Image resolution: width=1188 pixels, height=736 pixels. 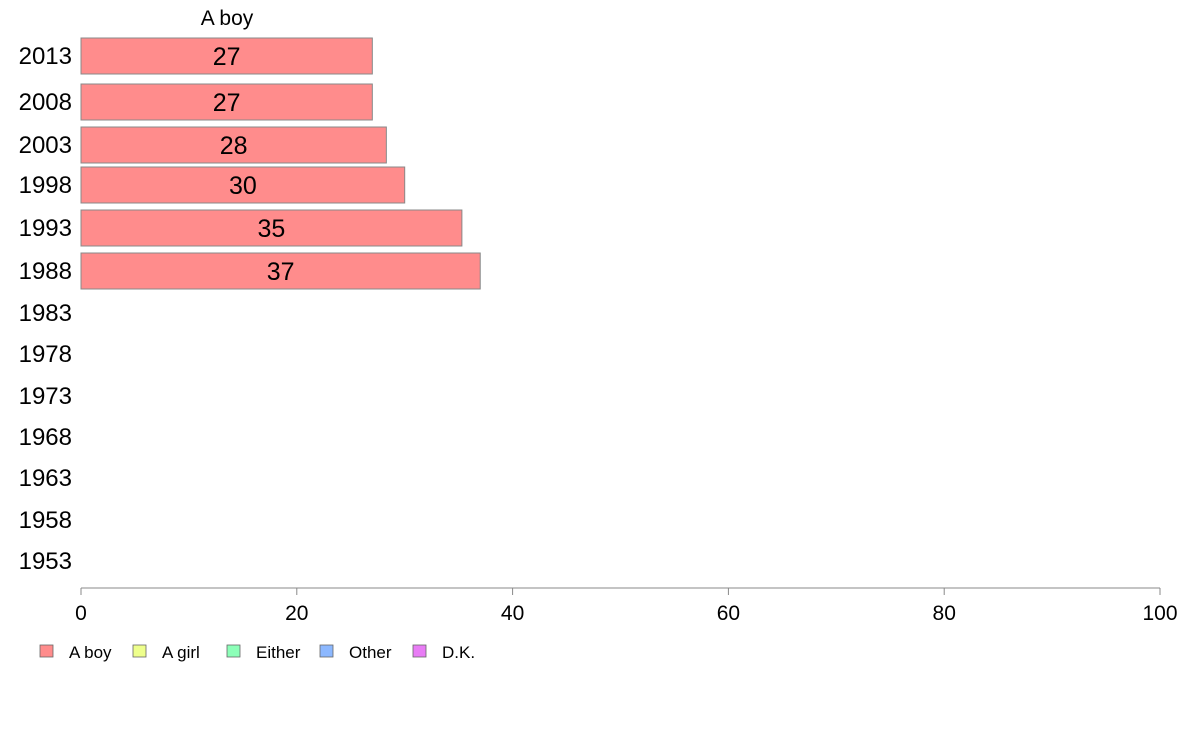 What do you see at coordinates (370, 652) in the screenshot?
I see `legend-label-3: Other` at bounding box center [370, 652].